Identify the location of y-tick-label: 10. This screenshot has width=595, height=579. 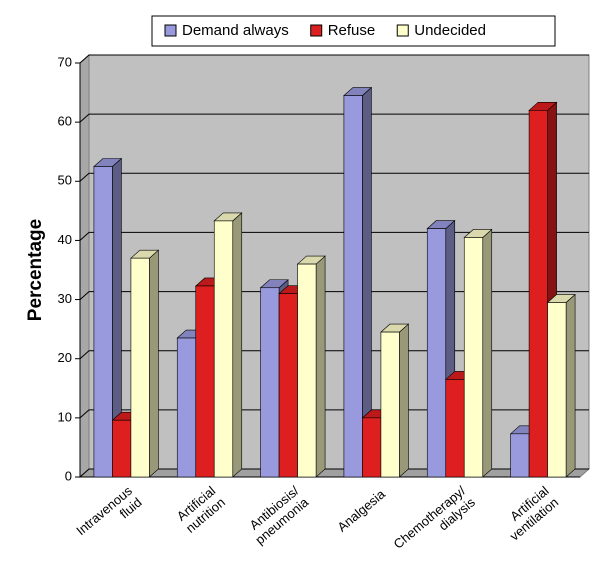
(65, 416).